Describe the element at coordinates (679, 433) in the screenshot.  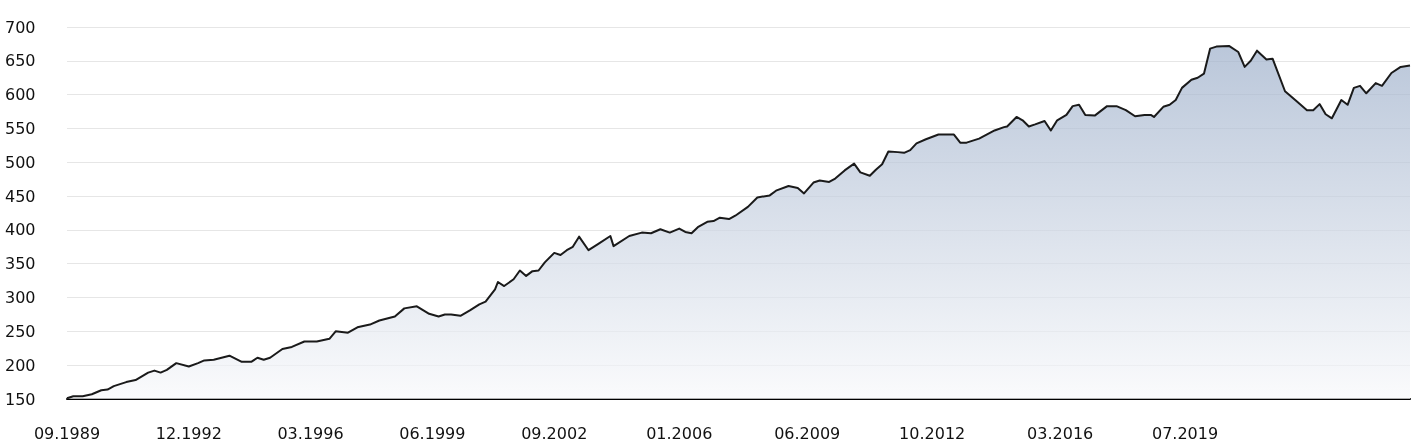
I see `x-tick-label: 01.2006` at that location.